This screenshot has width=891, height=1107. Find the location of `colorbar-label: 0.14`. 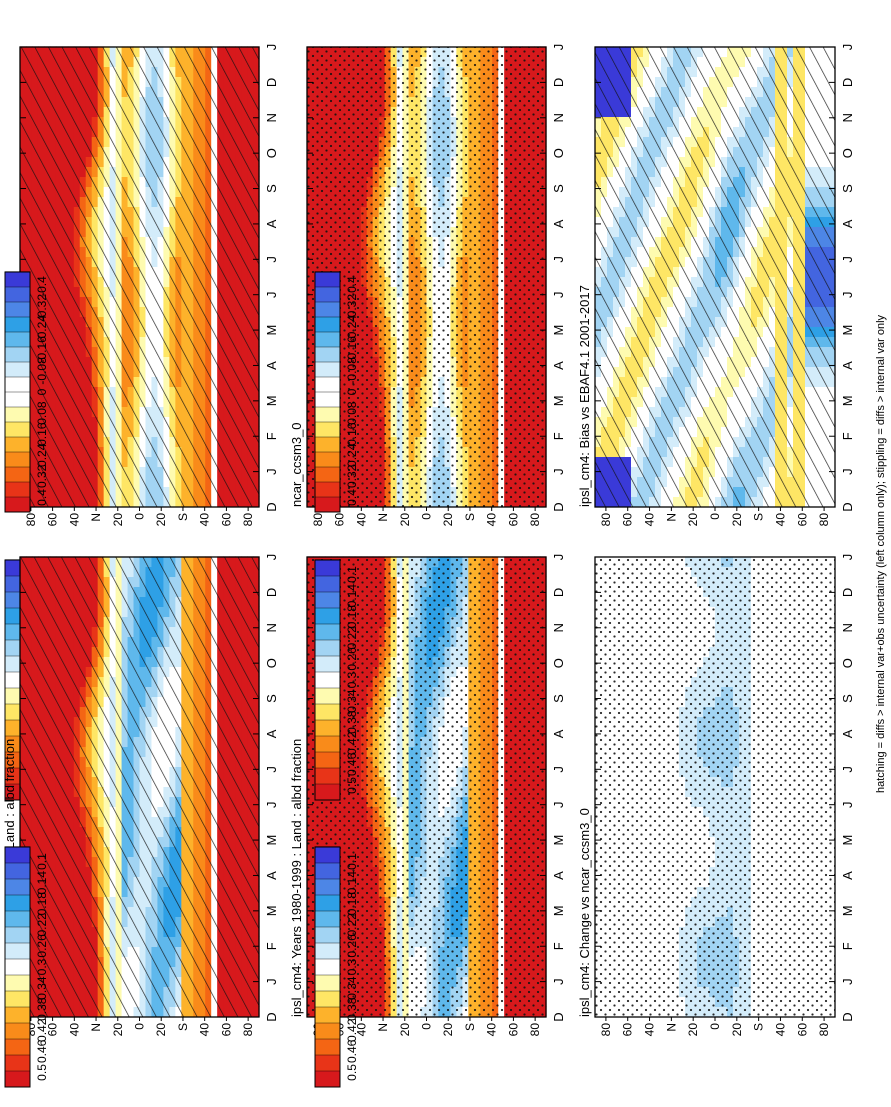

colorbar-label: 0.14 is located at coordinates (42, 883).